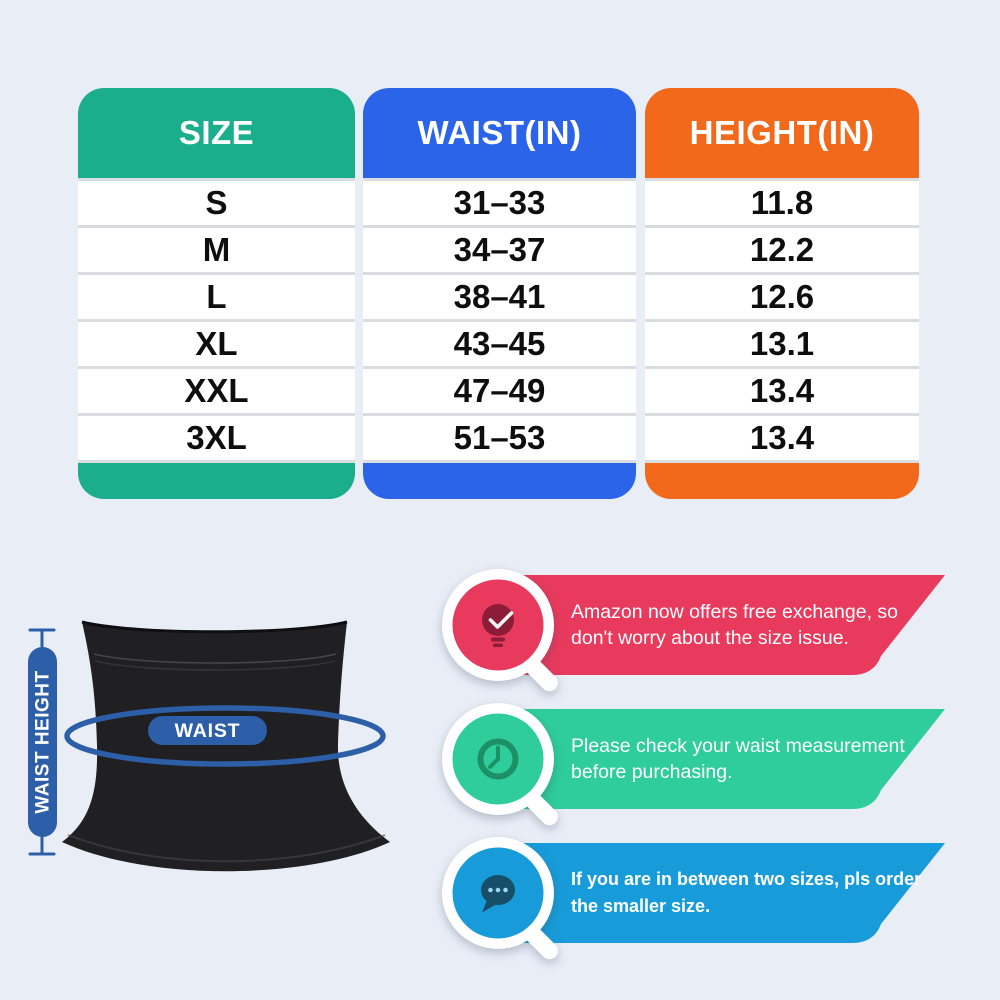 The height and width of the screenshot is (1000, 1000). What do you see at coordinates (498, 890) in the screenshot?
I see `chat-dots` at bounding box center [498, 890].